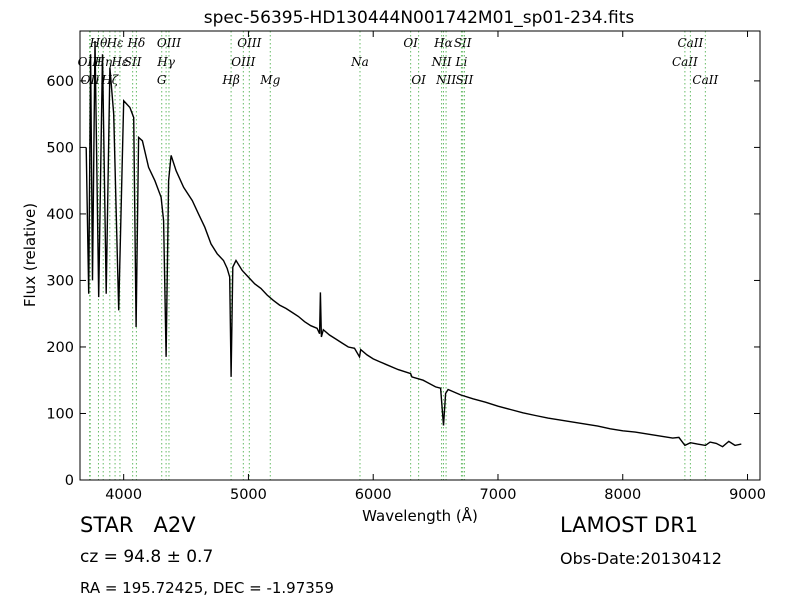  Describe the element at coordinates (138, 525) in the screenshot. I see `object-class-label: STAR A2V` at that location.